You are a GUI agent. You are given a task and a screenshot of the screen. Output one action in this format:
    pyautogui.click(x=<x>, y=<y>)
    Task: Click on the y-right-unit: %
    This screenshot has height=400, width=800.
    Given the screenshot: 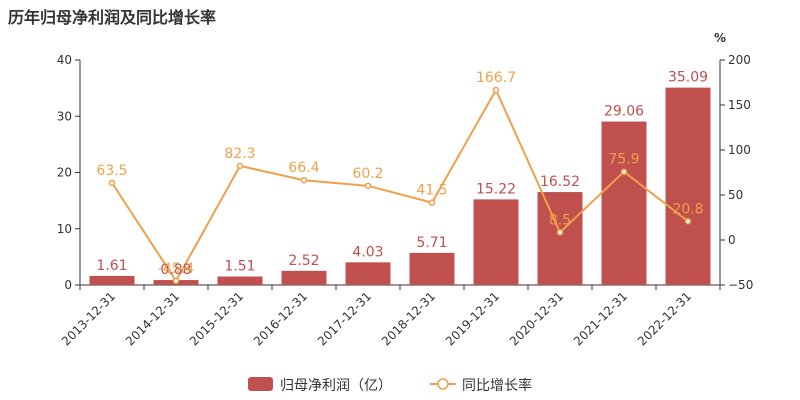 What is the action you would take?
    pyautogui.click(x=720, y=38)
    